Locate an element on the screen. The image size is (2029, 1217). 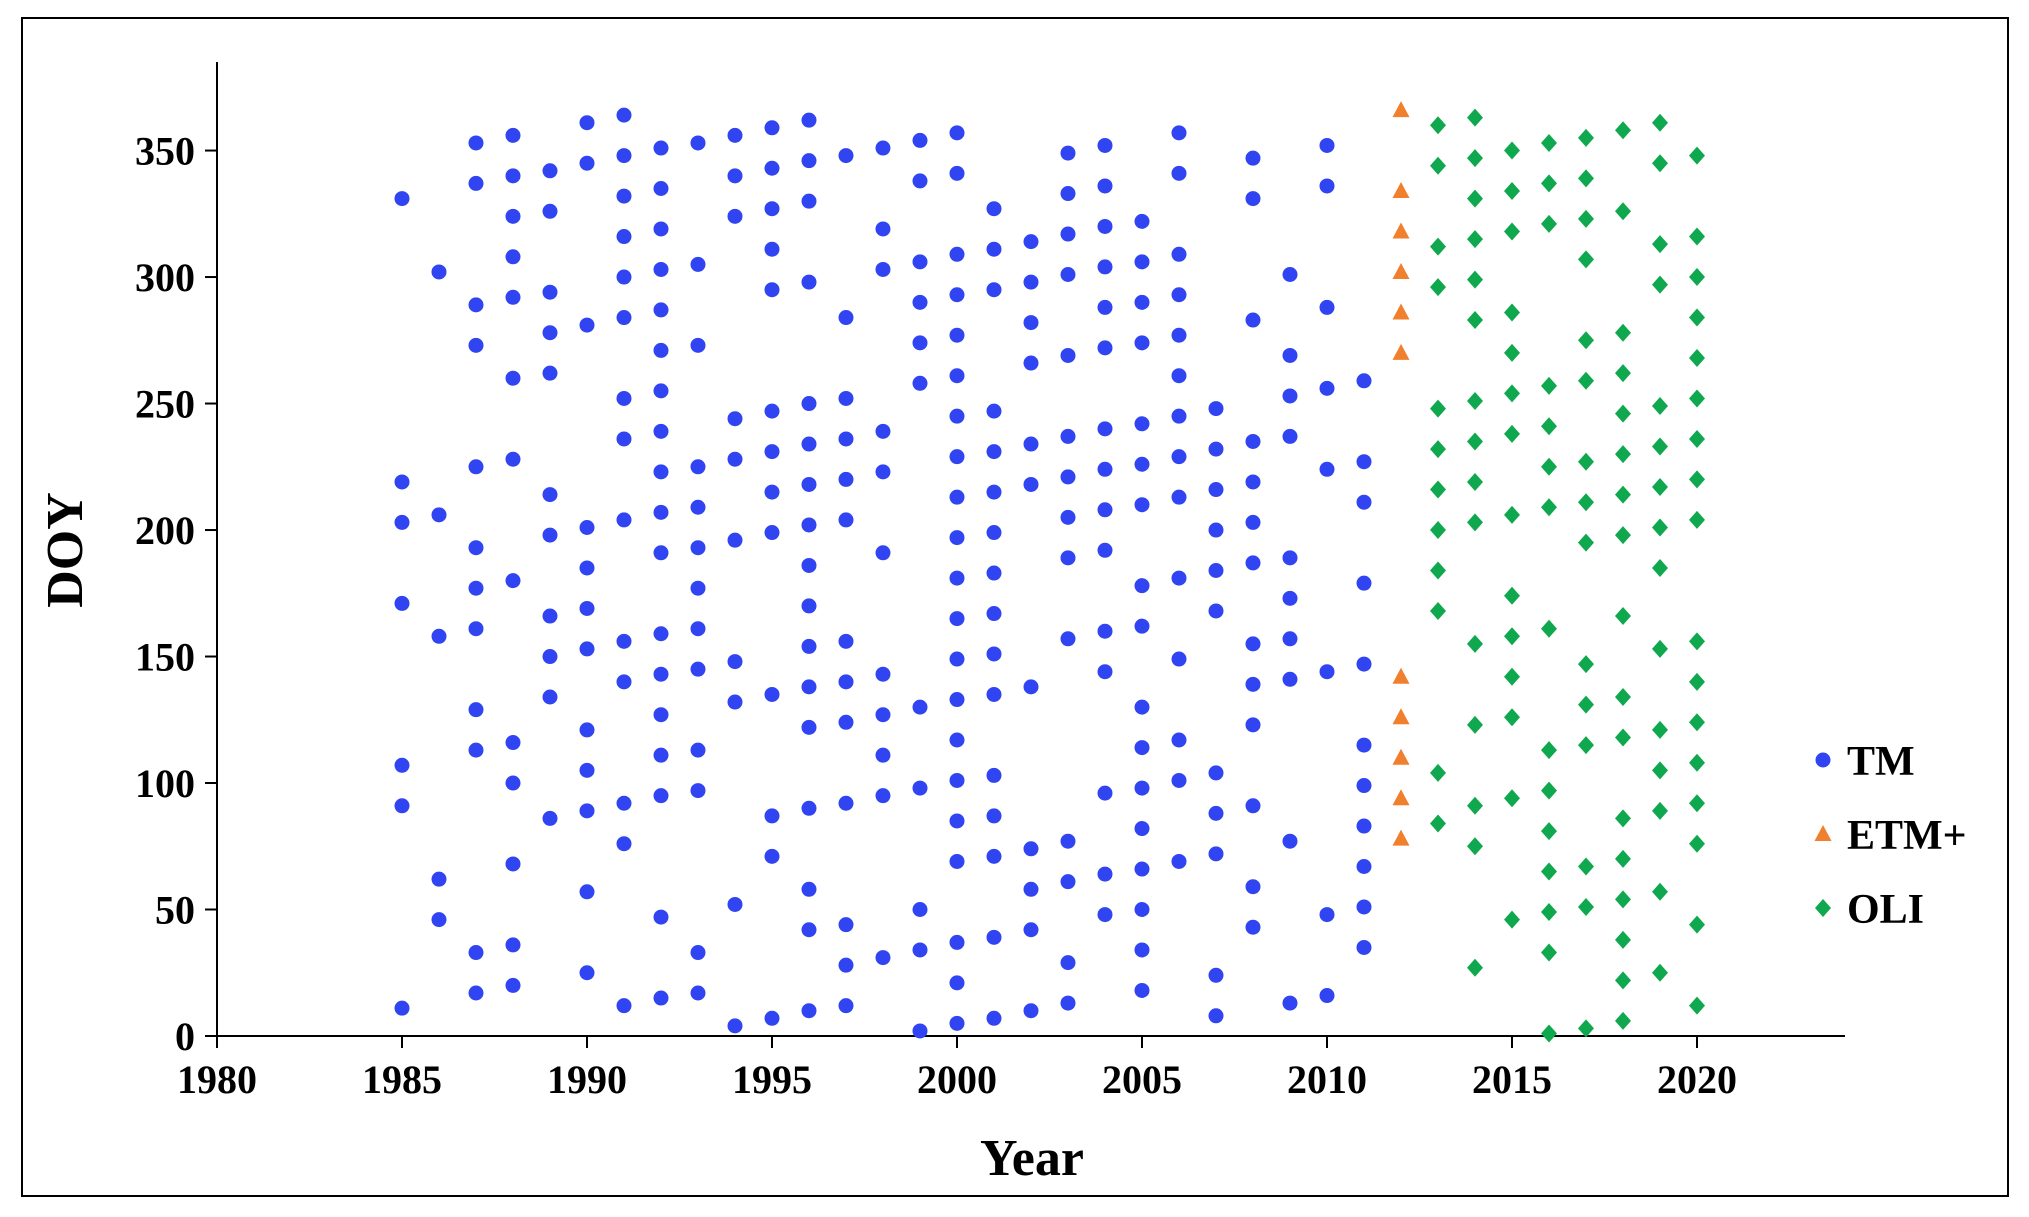
legend-item: OLI is located at coordinates (1869, 910).